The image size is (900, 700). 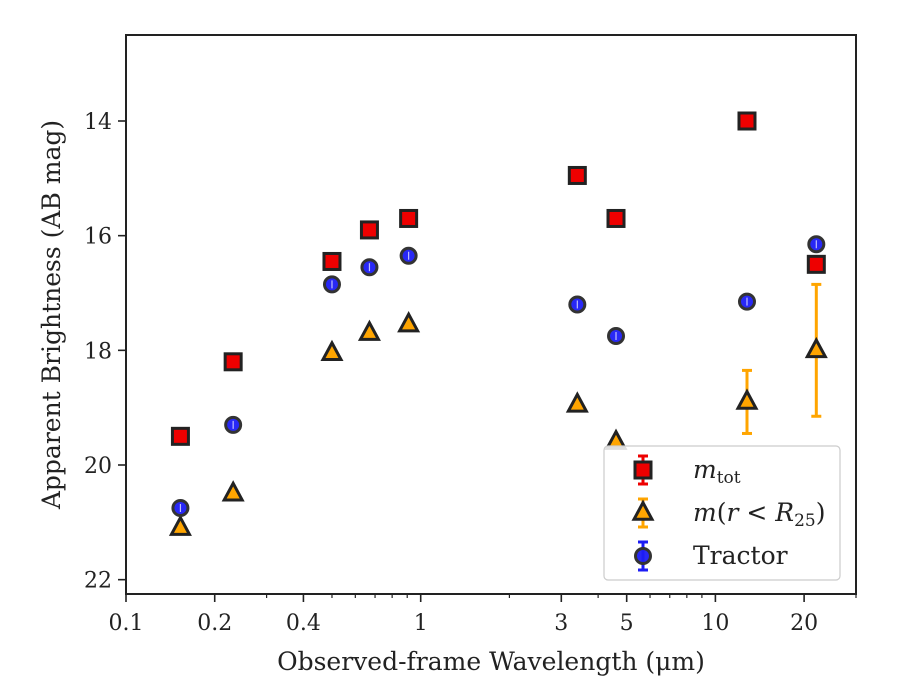 What do you see at coordinates (98, 581) in the screenshot?
I see `y-tick-label: 22` at bounding box center [98, 581].